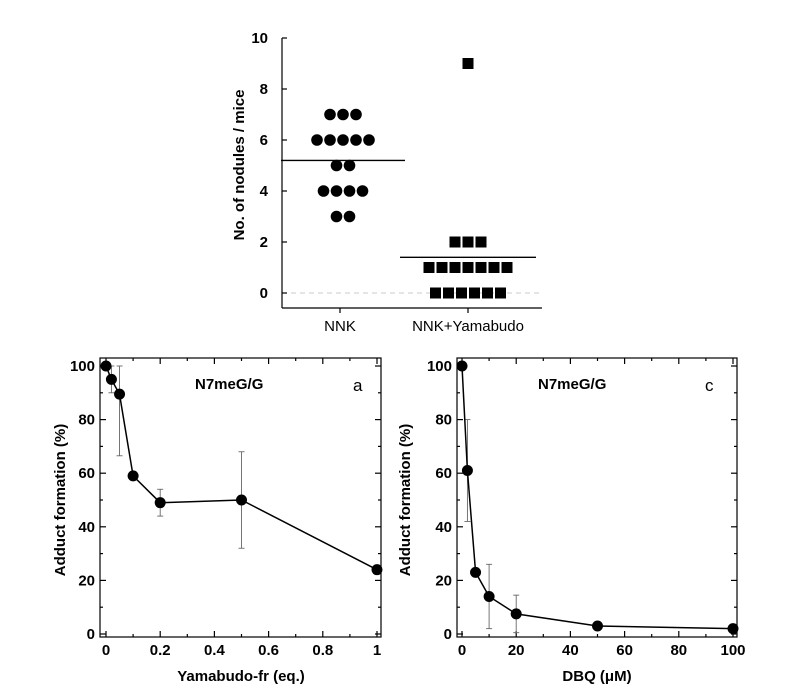 The width and height of the screenshot is (800, 695). What do you see at coordinates (239, 165) in the screenshot?
I see `dot-plot-y-axis-label: No. of nodules / mice` at bounding box center [239, 165].